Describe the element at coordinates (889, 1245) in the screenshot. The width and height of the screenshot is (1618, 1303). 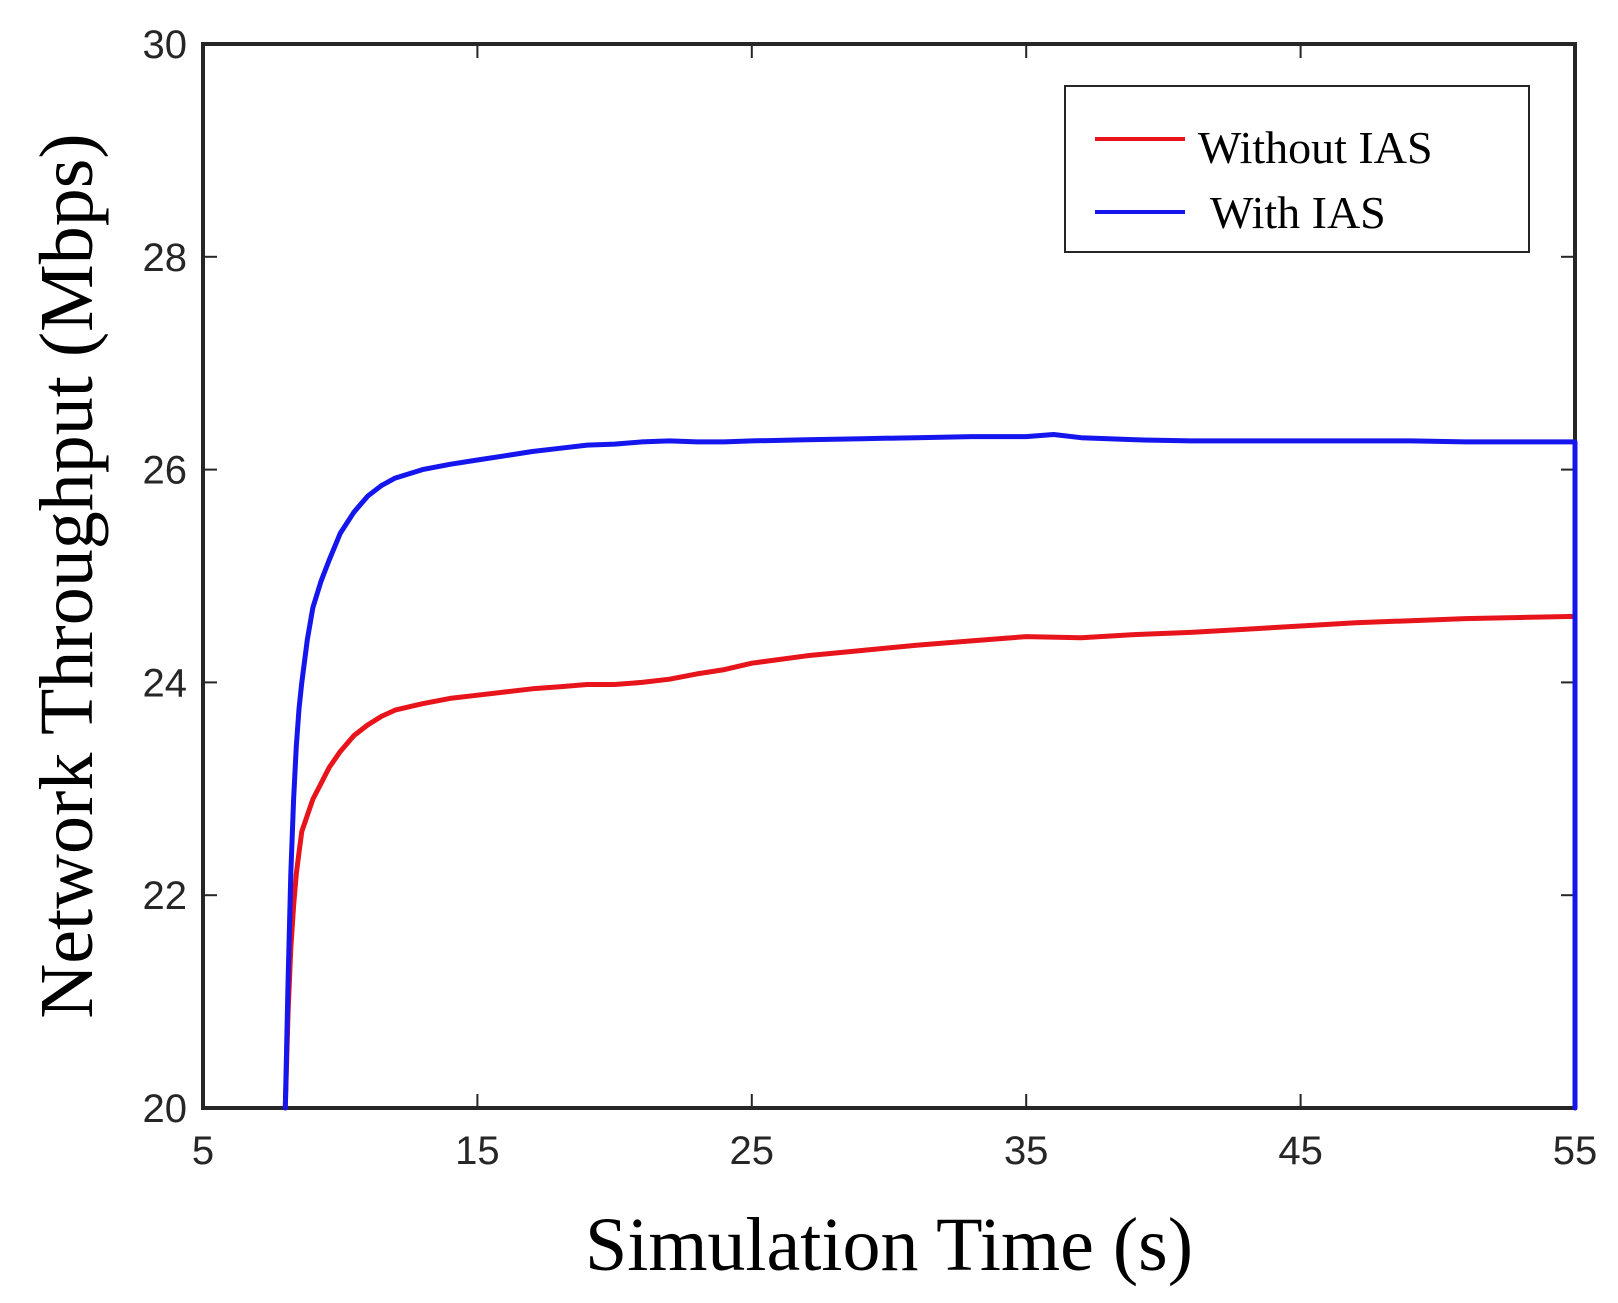
I see `x-axis-title: Simulation Time (s)` at that location.